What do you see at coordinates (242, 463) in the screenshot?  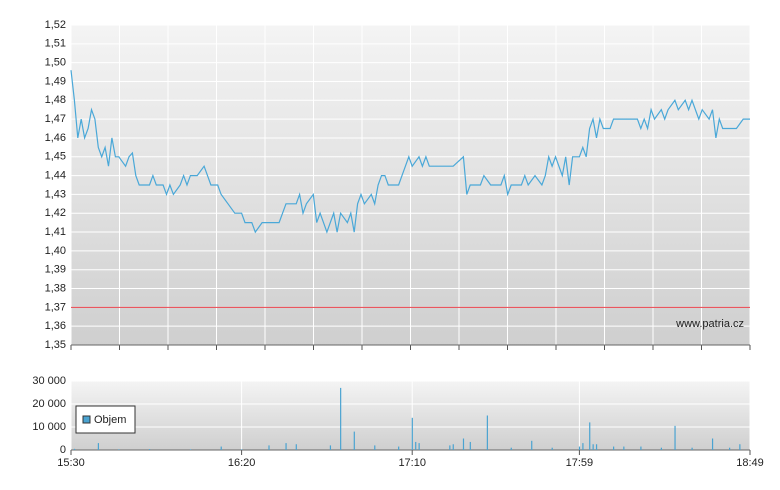 I see `x-tick-label: 16:20` at bounding box center [242, 463].